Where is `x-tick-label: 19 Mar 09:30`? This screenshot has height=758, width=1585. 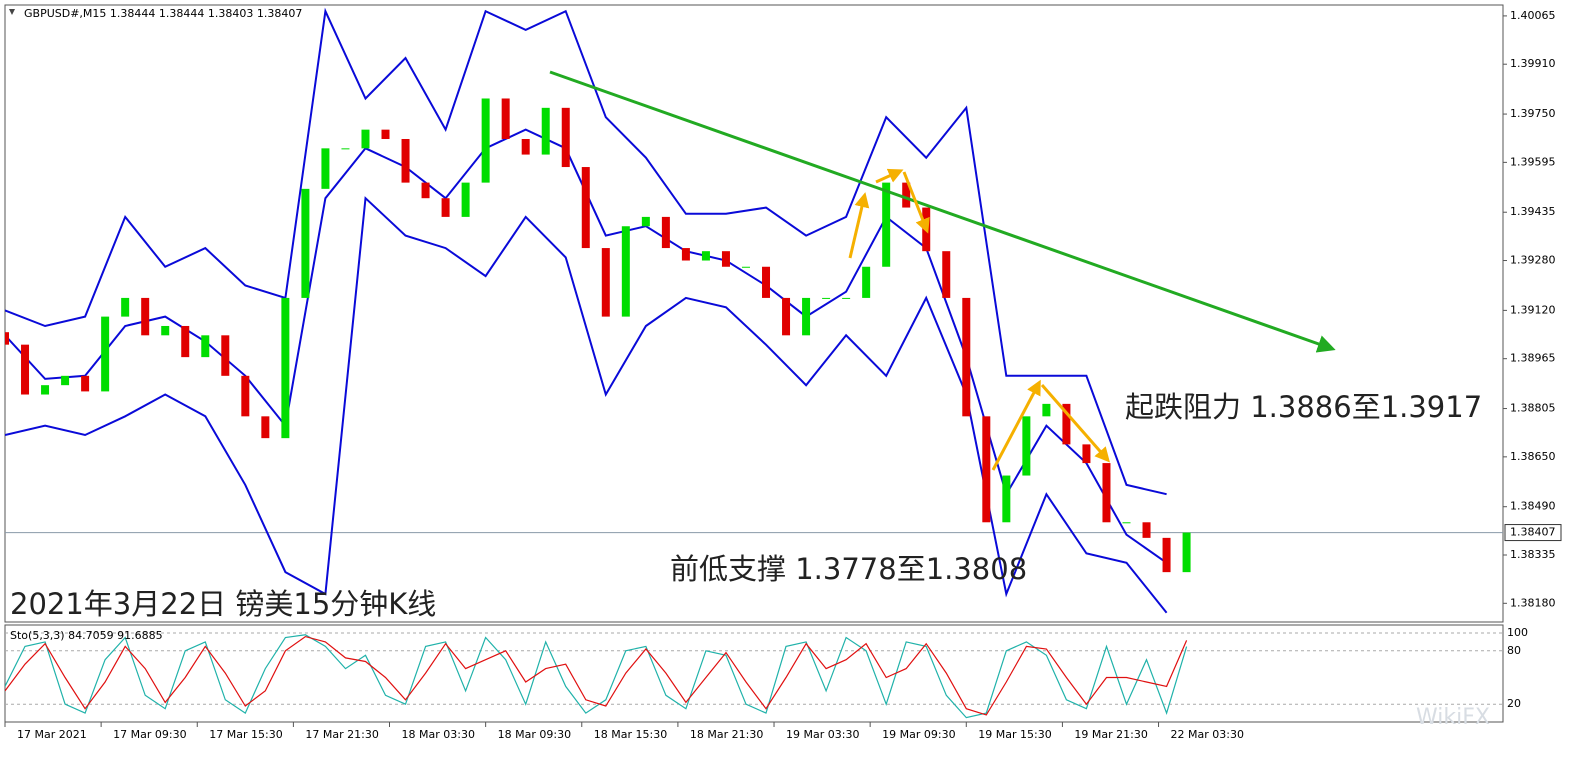
x-tick-label: 19 Mar 09:30 is located at coordinates (918, 734).